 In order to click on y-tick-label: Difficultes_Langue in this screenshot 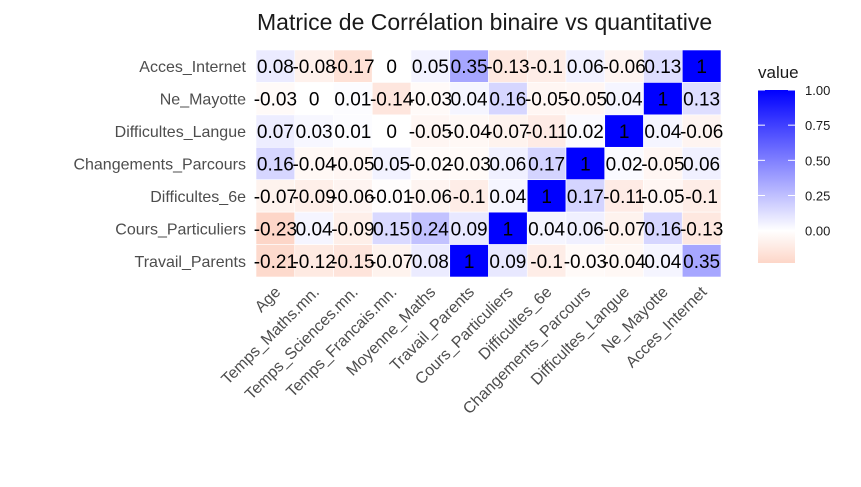, I will do `click(180, 132)`.